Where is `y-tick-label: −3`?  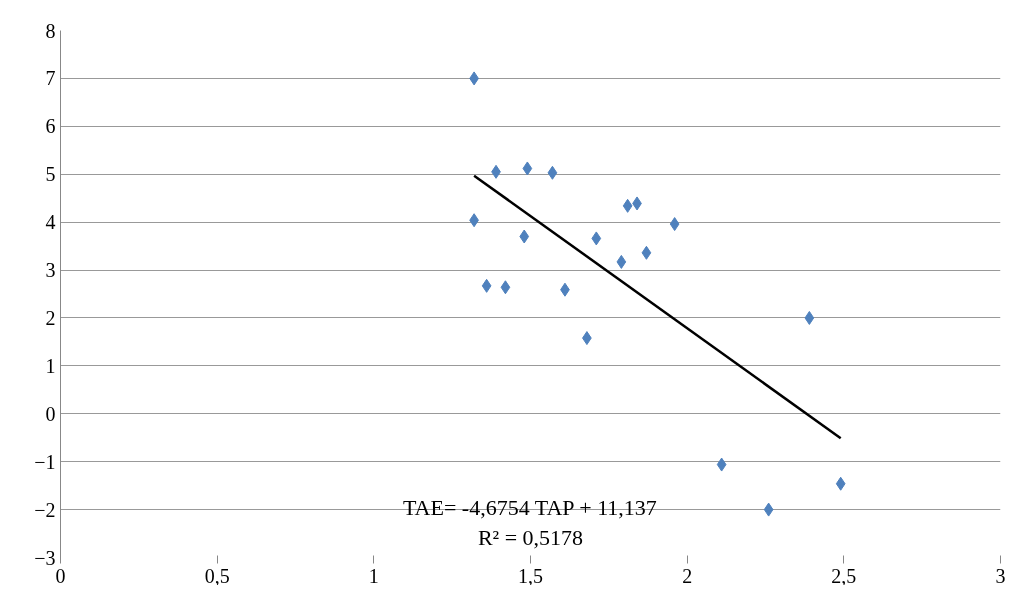
y-tick-label: −3 is located at coordinates (45, 557).